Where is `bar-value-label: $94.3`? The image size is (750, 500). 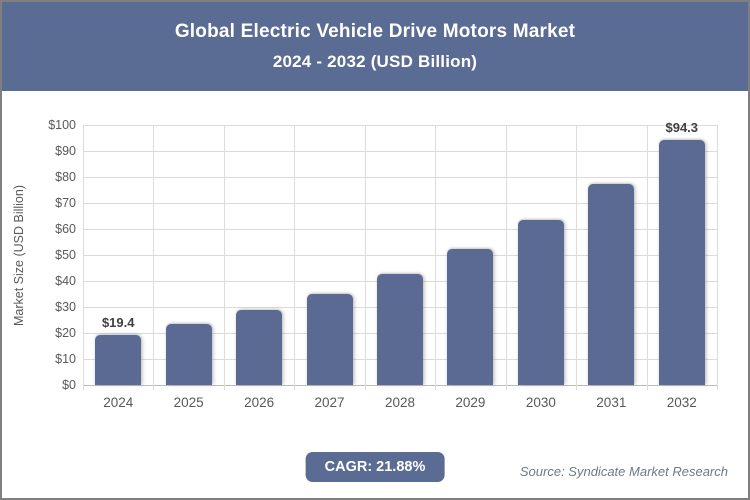 bar-value-label: $94.3 is located at coordinates (682, 127).